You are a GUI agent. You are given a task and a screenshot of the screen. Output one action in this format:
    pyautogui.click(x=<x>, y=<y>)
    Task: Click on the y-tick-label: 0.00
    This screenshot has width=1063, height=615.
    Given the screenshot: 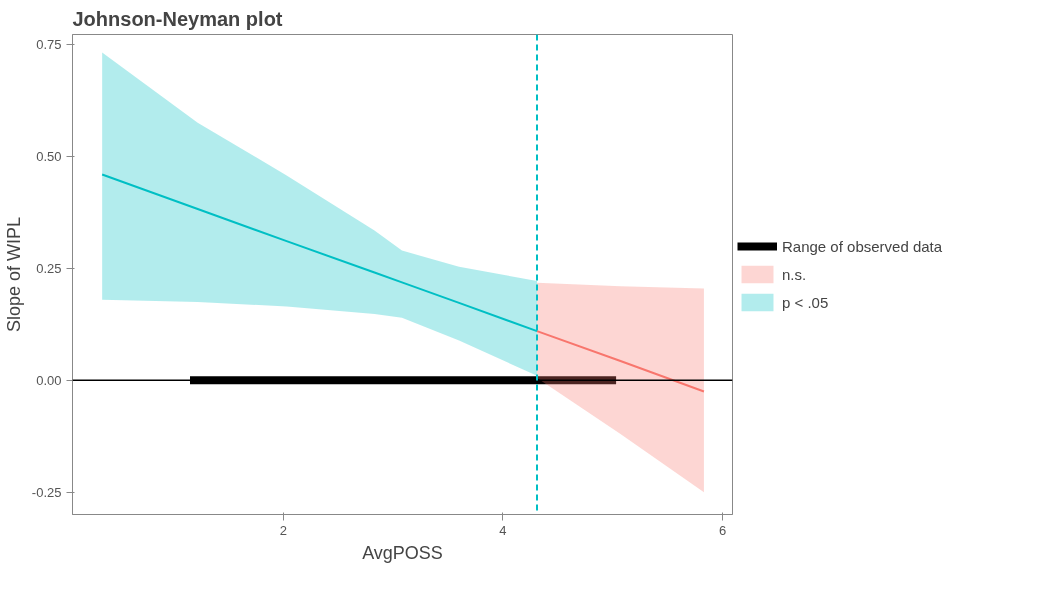 What is the action you would take?
    pyautogui.click(x=49, y=380)
    